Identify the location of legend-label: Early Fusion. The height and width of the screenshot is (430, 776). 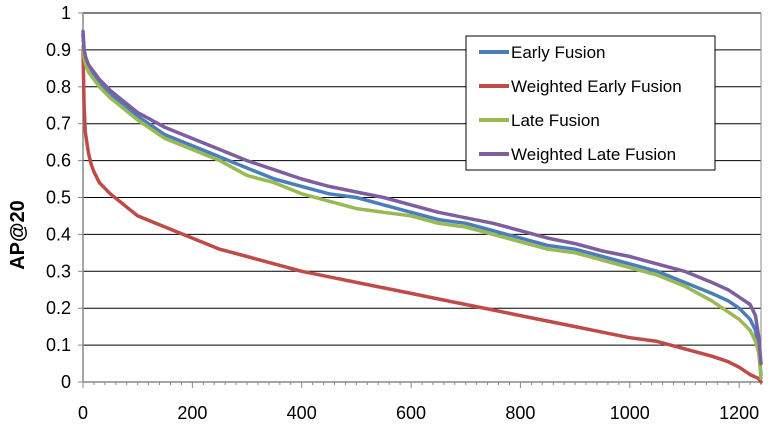
(558, 52).